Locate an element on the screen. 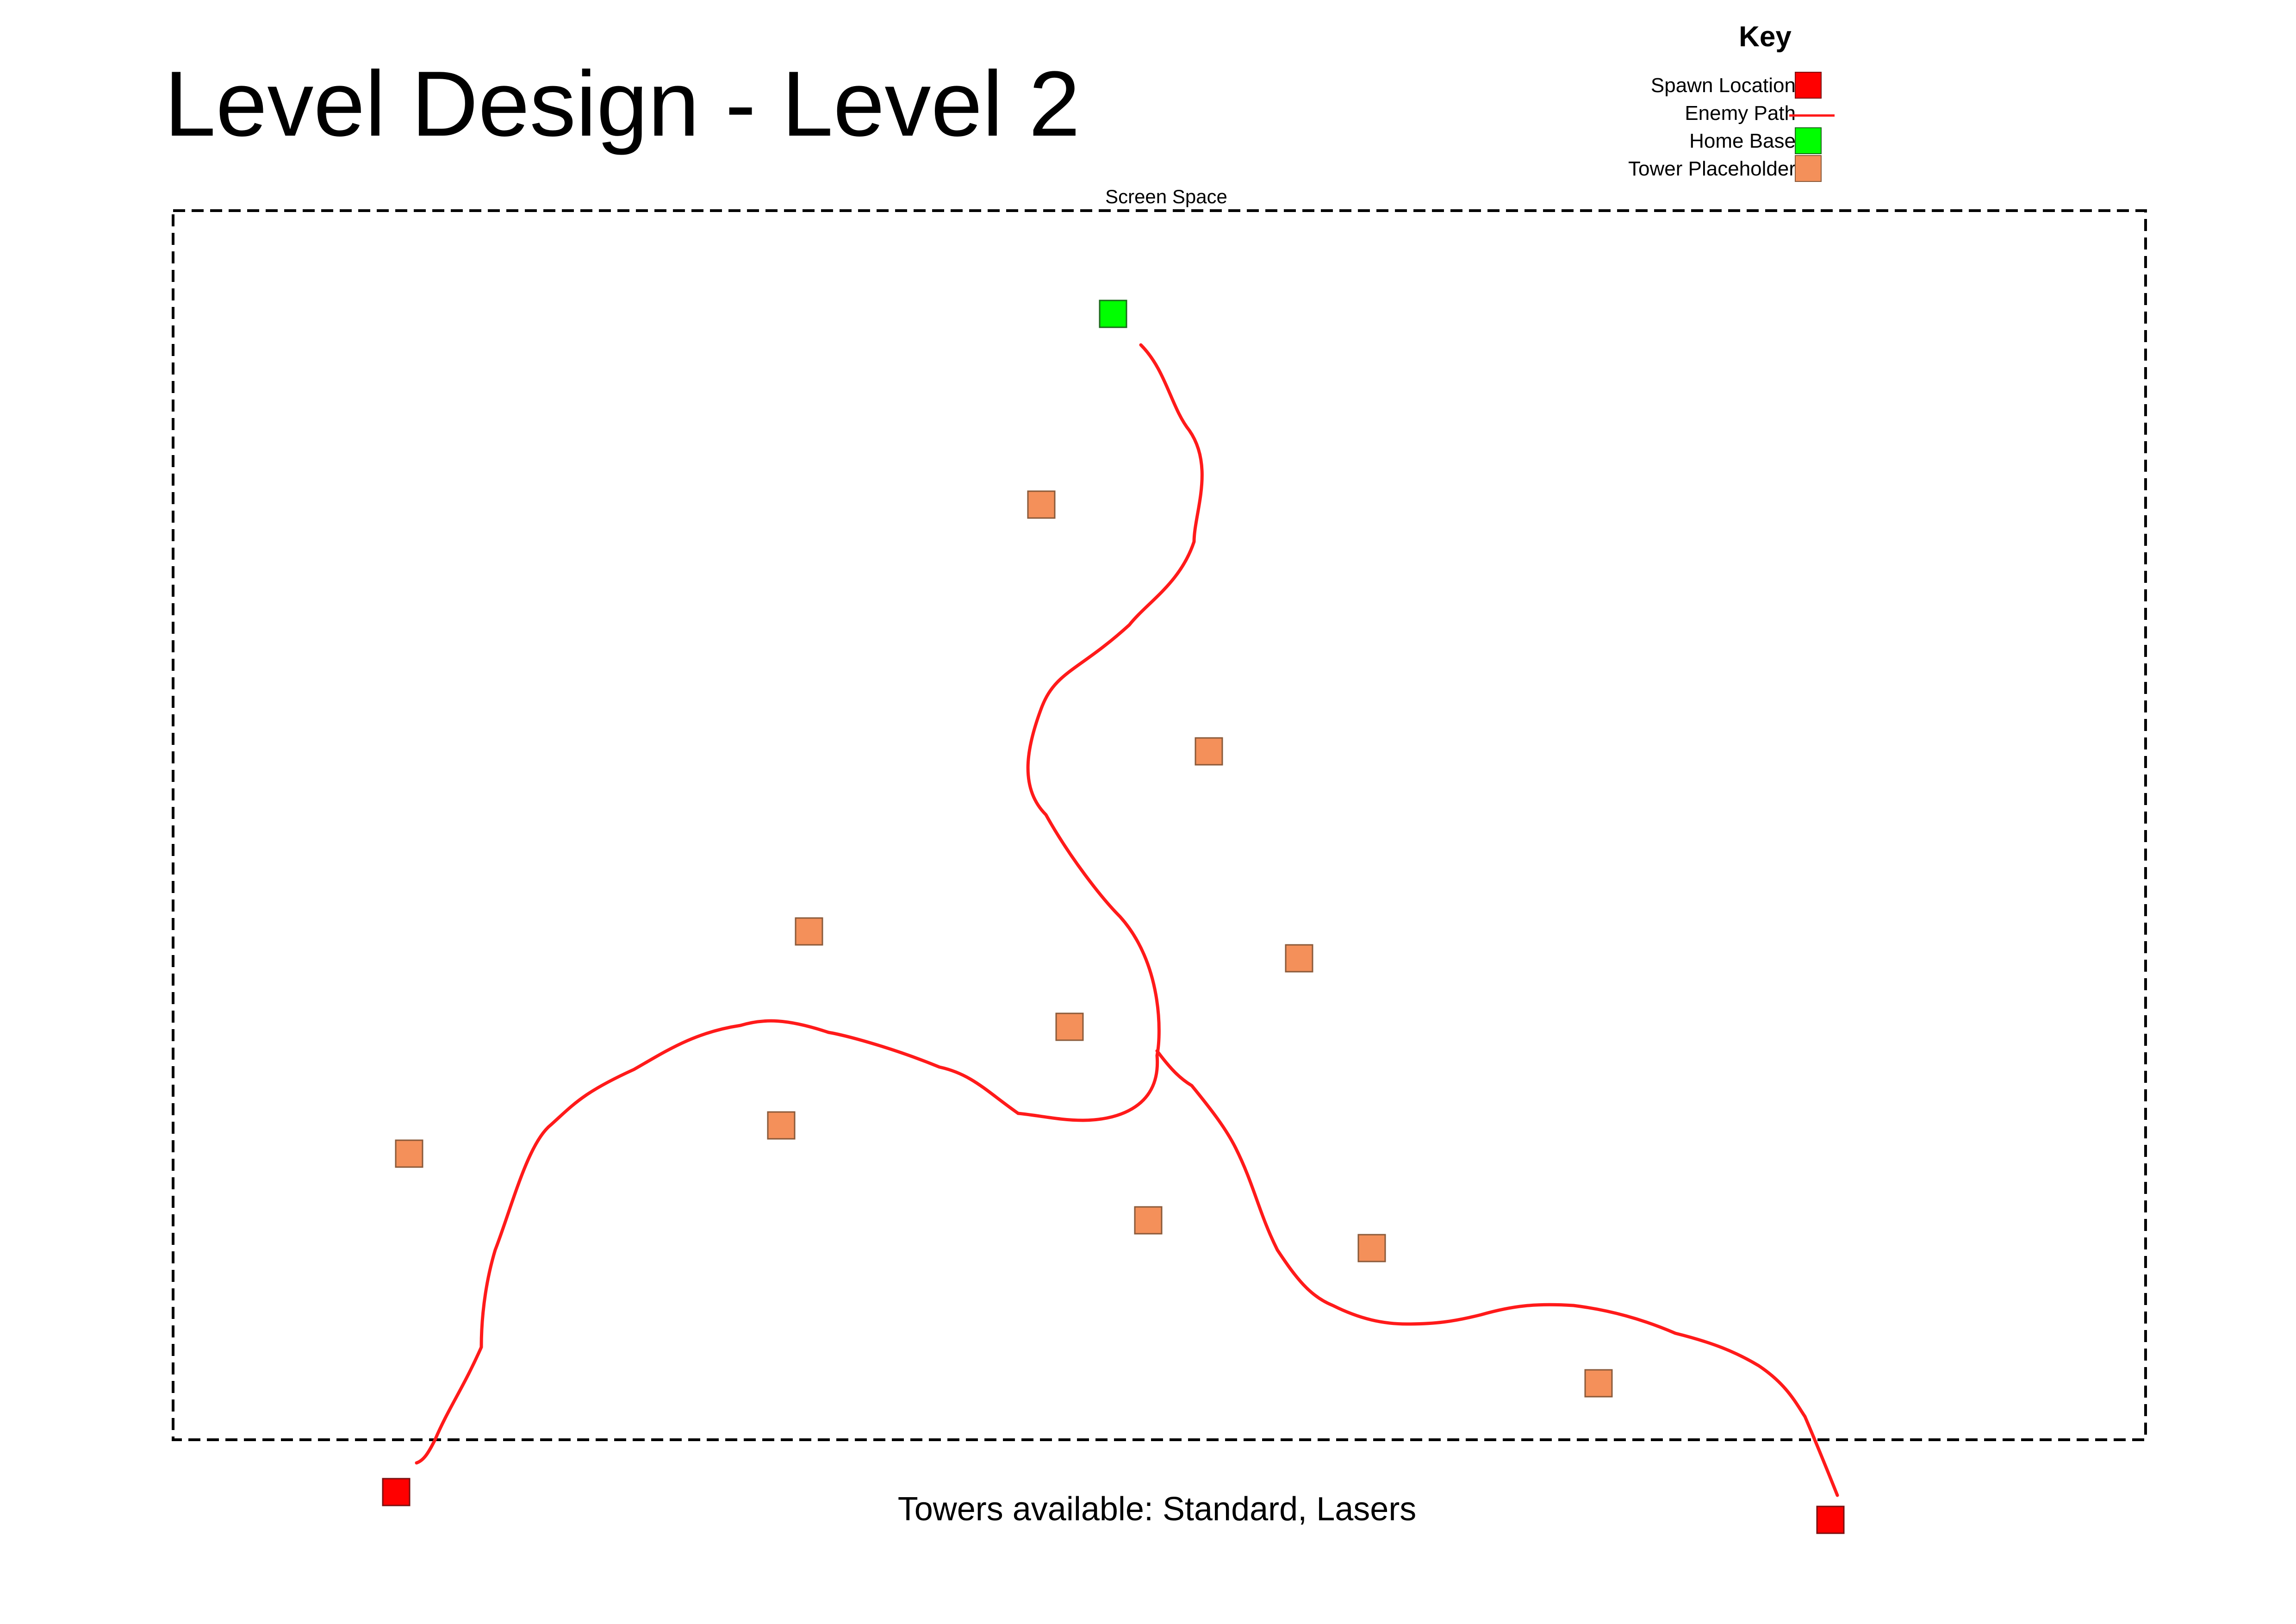 The width and height of the screenshot is (2296, 1624). home-base is located at coordinates (1113, 314).